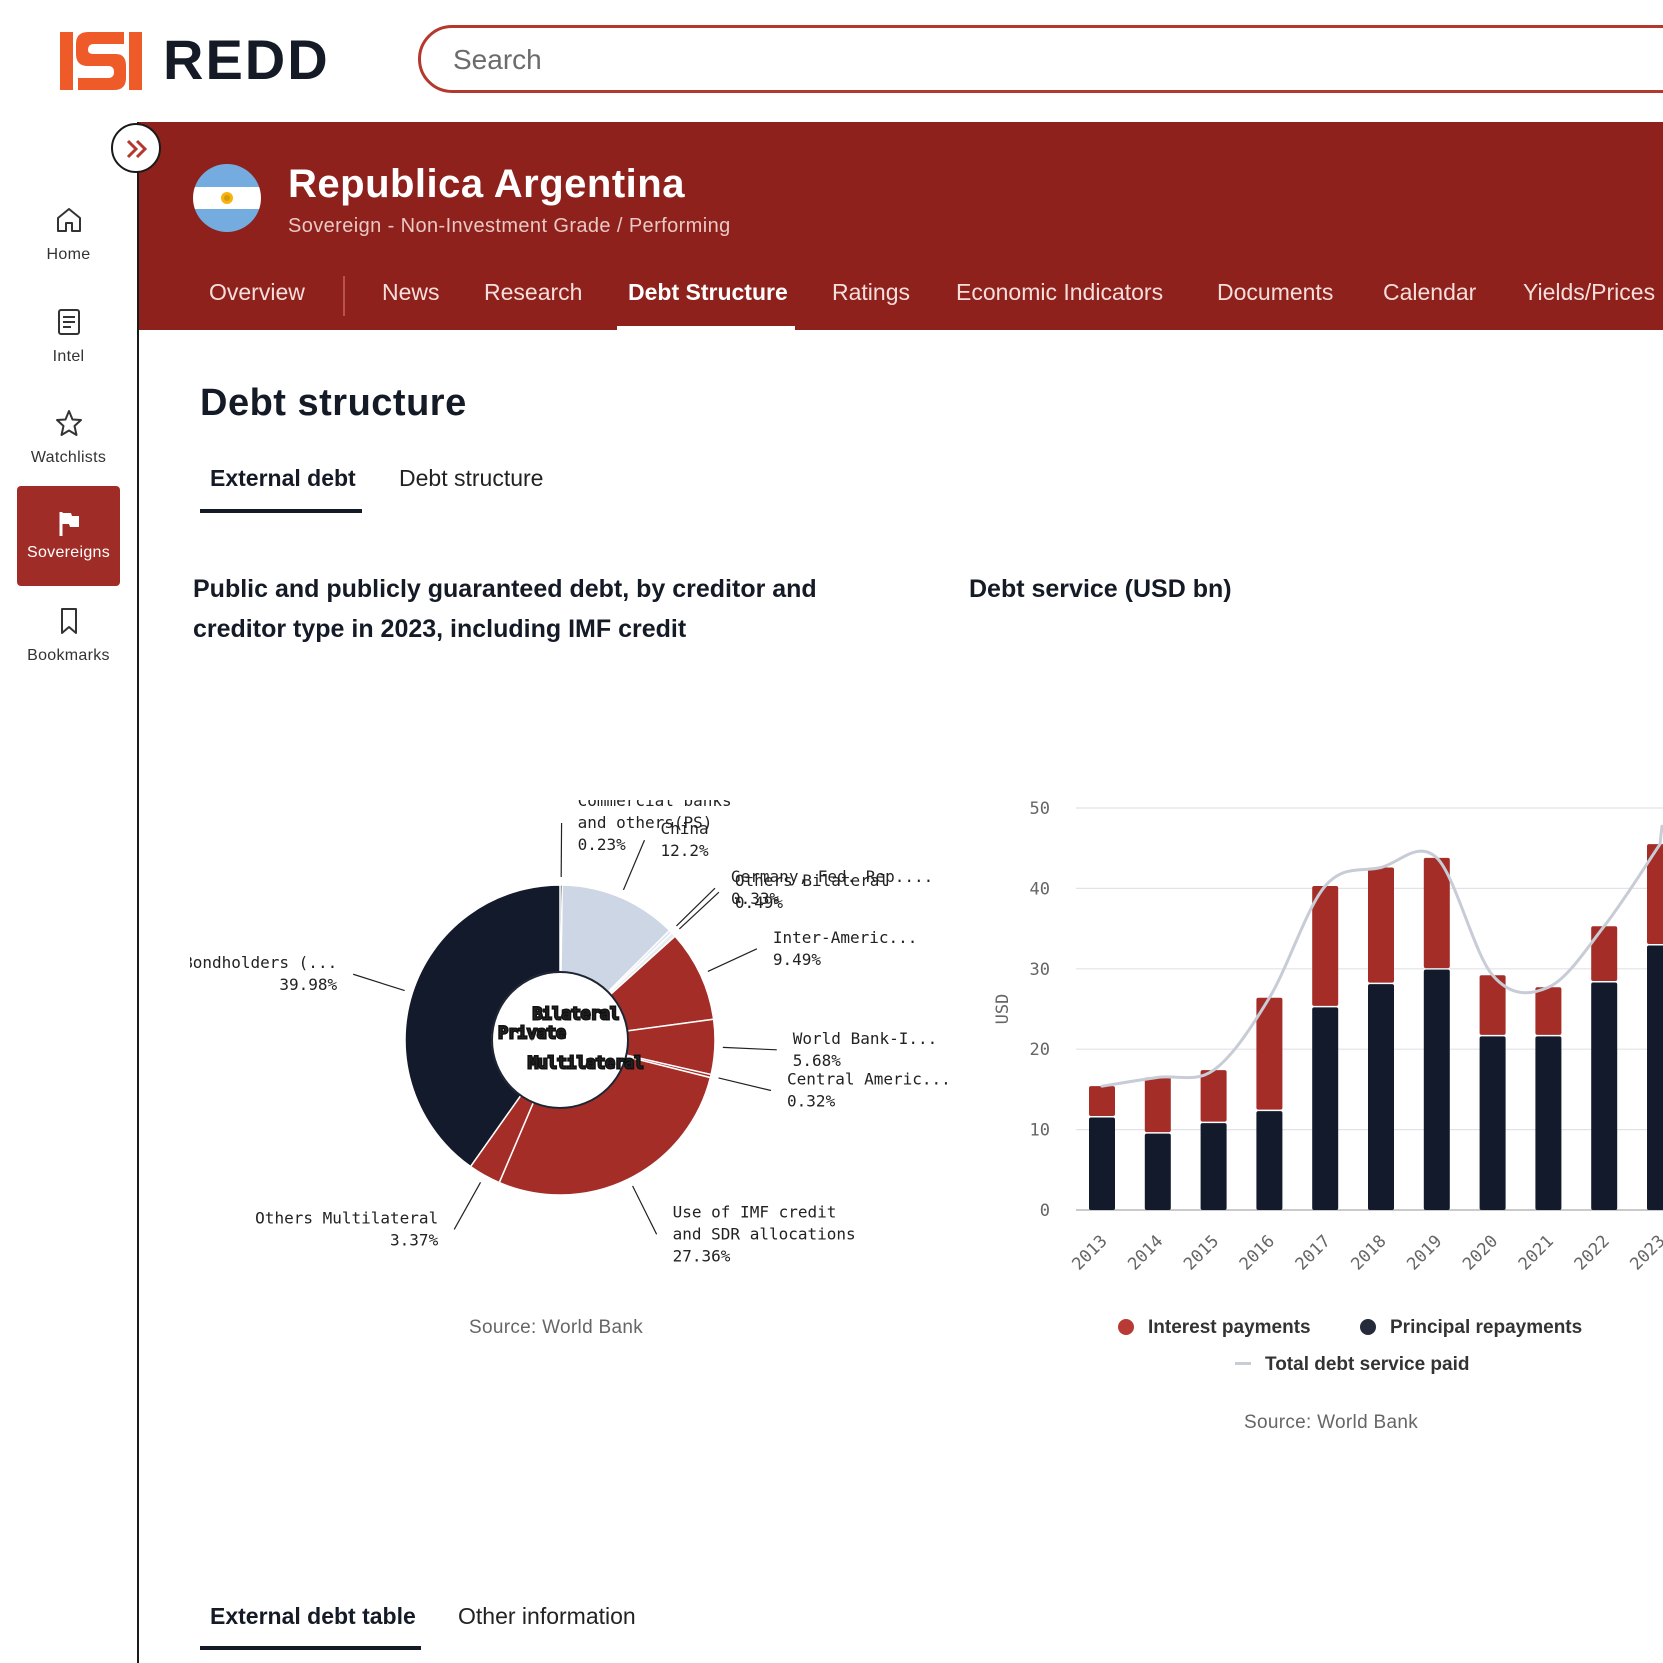 Image resolution: width=1663 pixels, height=1663 pixels. Describe the element at coordinates (68, 536) in the screenshot. I see `sidebar-item-sovereigns: Sovereigns` at that location.